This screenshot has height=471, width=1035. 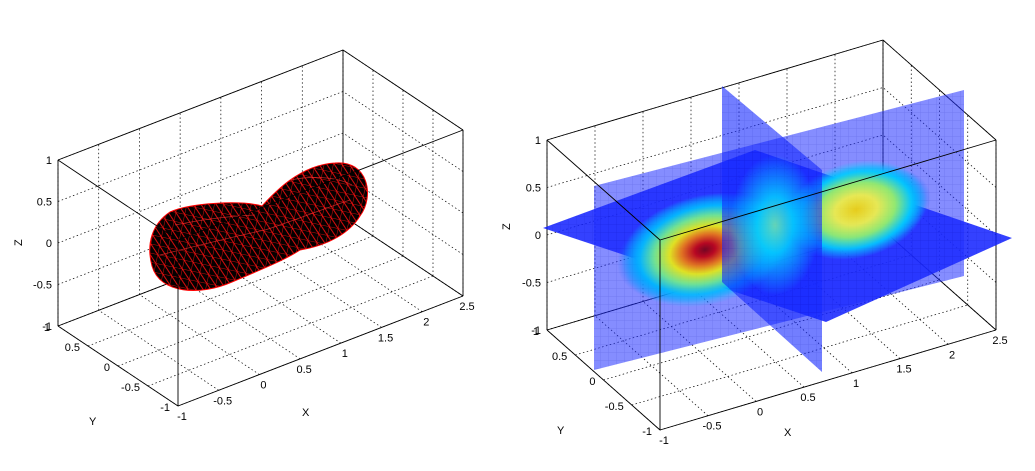 I want to click on left-ytick: 0, so click(x=107, y=368).